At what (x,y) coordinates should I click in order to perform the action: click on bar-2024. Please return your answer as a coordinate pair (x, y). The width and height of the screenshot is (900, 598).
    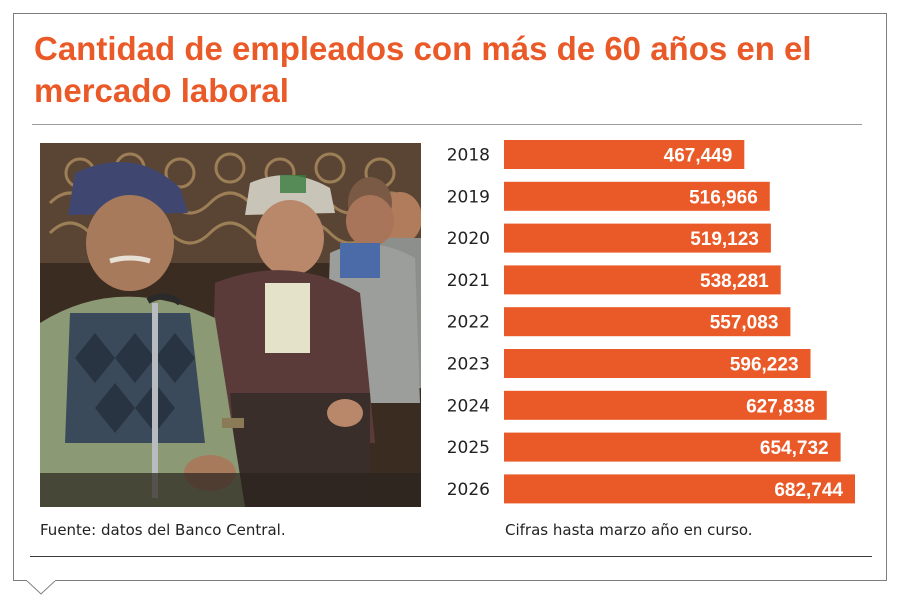
    Looking at the image, I should click on (665, 405).